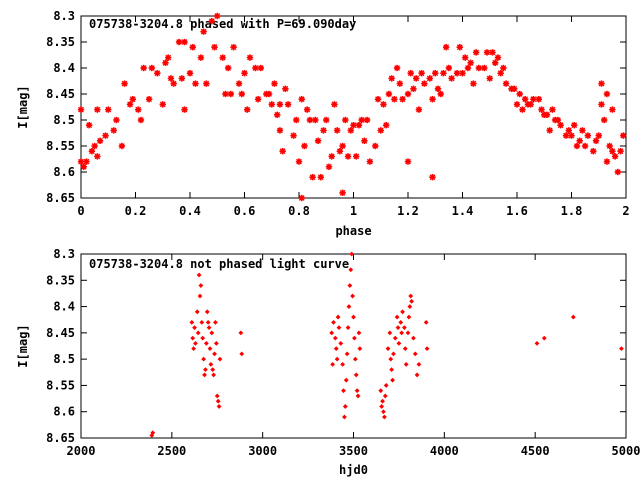 Image resolution: width=640 pixels, height=480 pixels. I want to click on x-tick-label: 0, so click(80, 211).